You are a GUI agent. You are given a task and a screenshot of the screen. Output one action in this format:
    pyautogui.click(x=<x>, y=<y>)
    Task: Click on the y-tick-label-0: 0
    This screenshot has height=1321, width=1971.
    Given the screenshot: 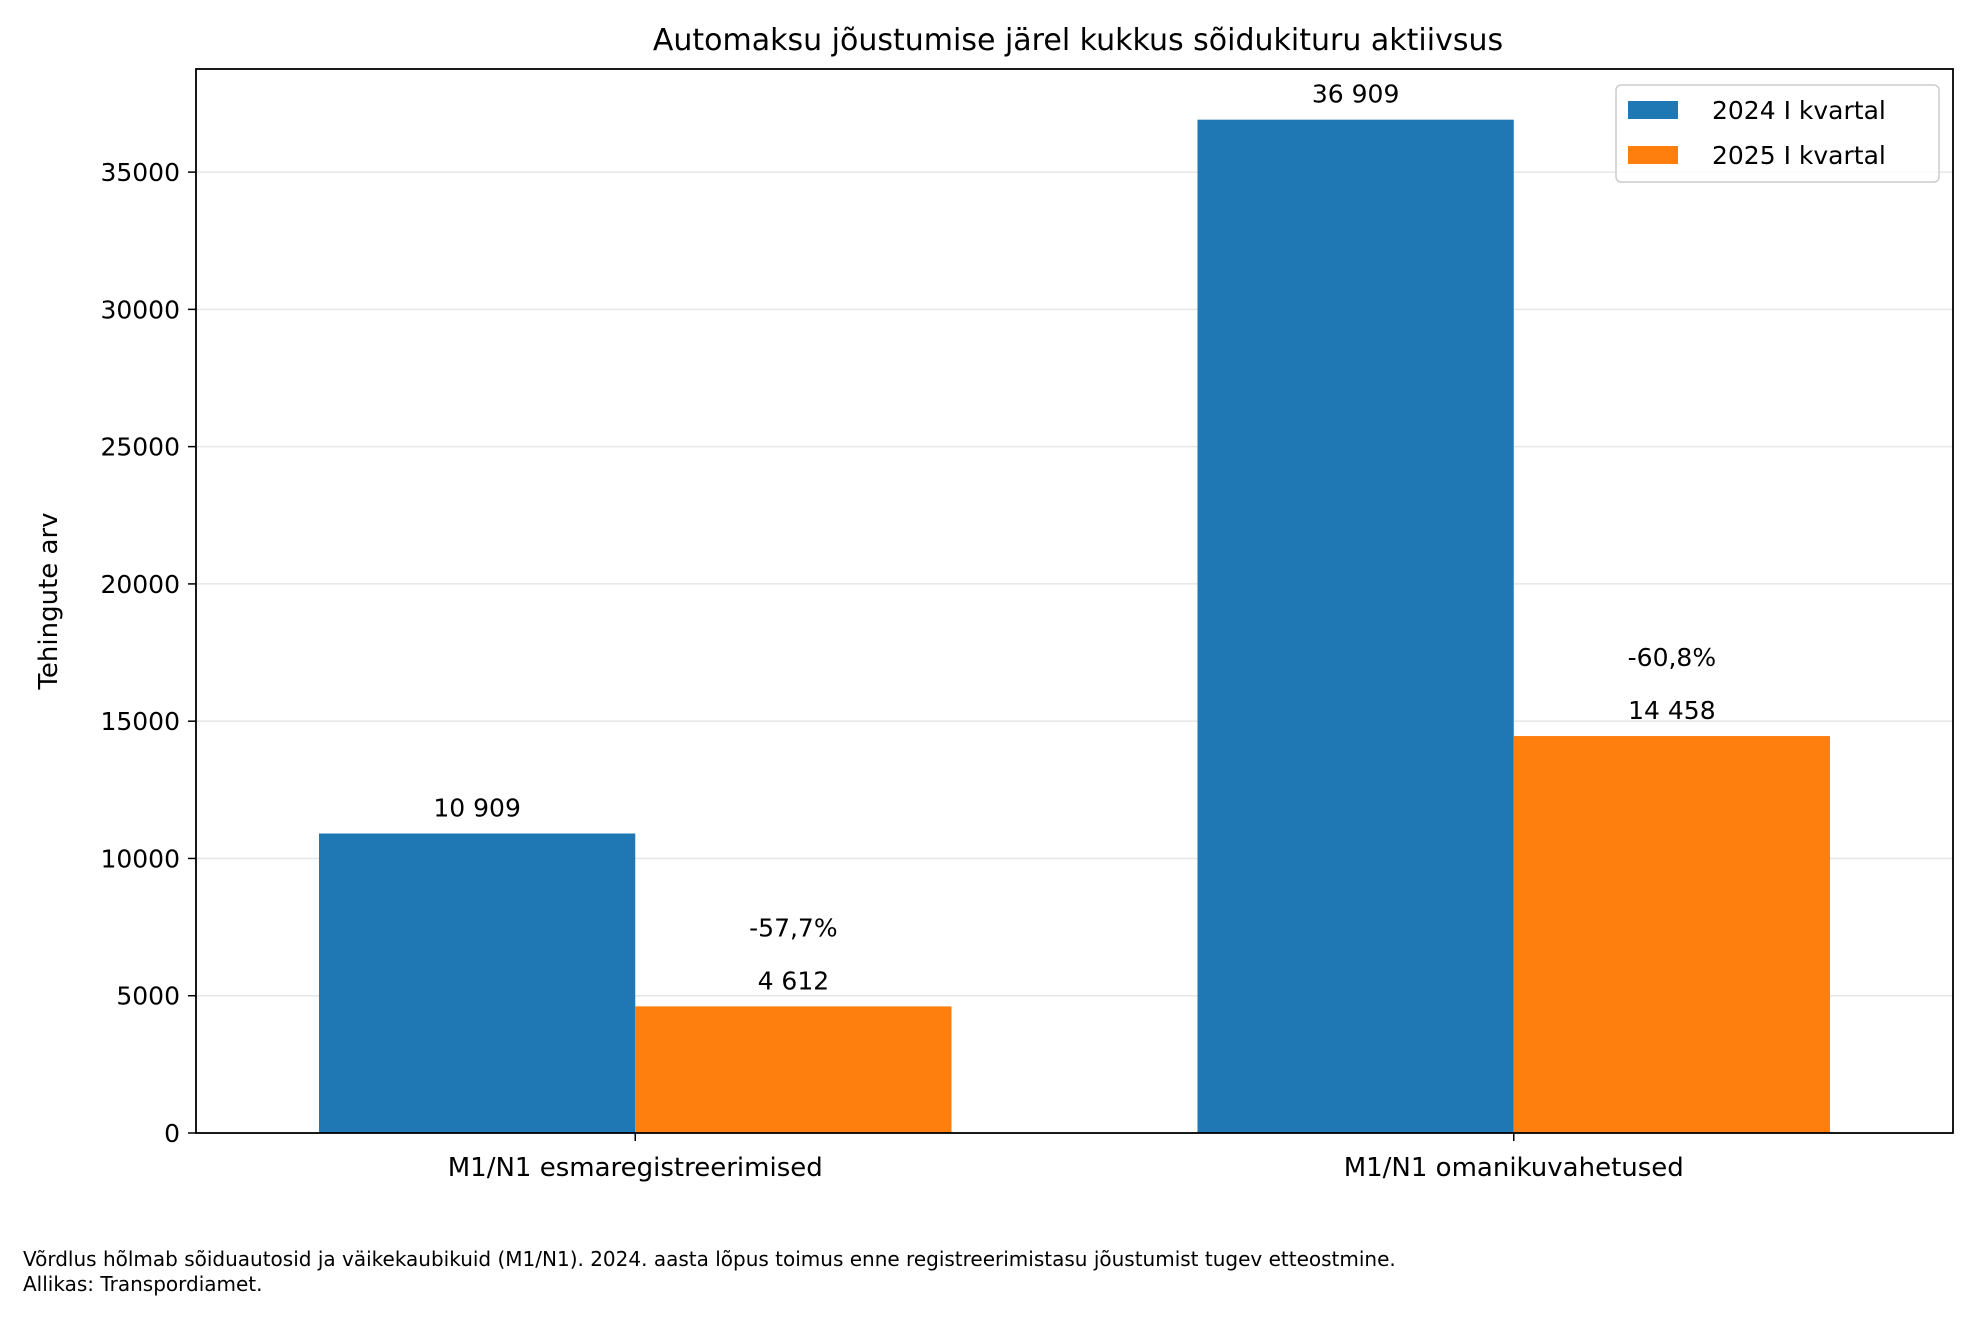 What is the action you would take?
    pyautogui.click(x=172, y=1133)
    